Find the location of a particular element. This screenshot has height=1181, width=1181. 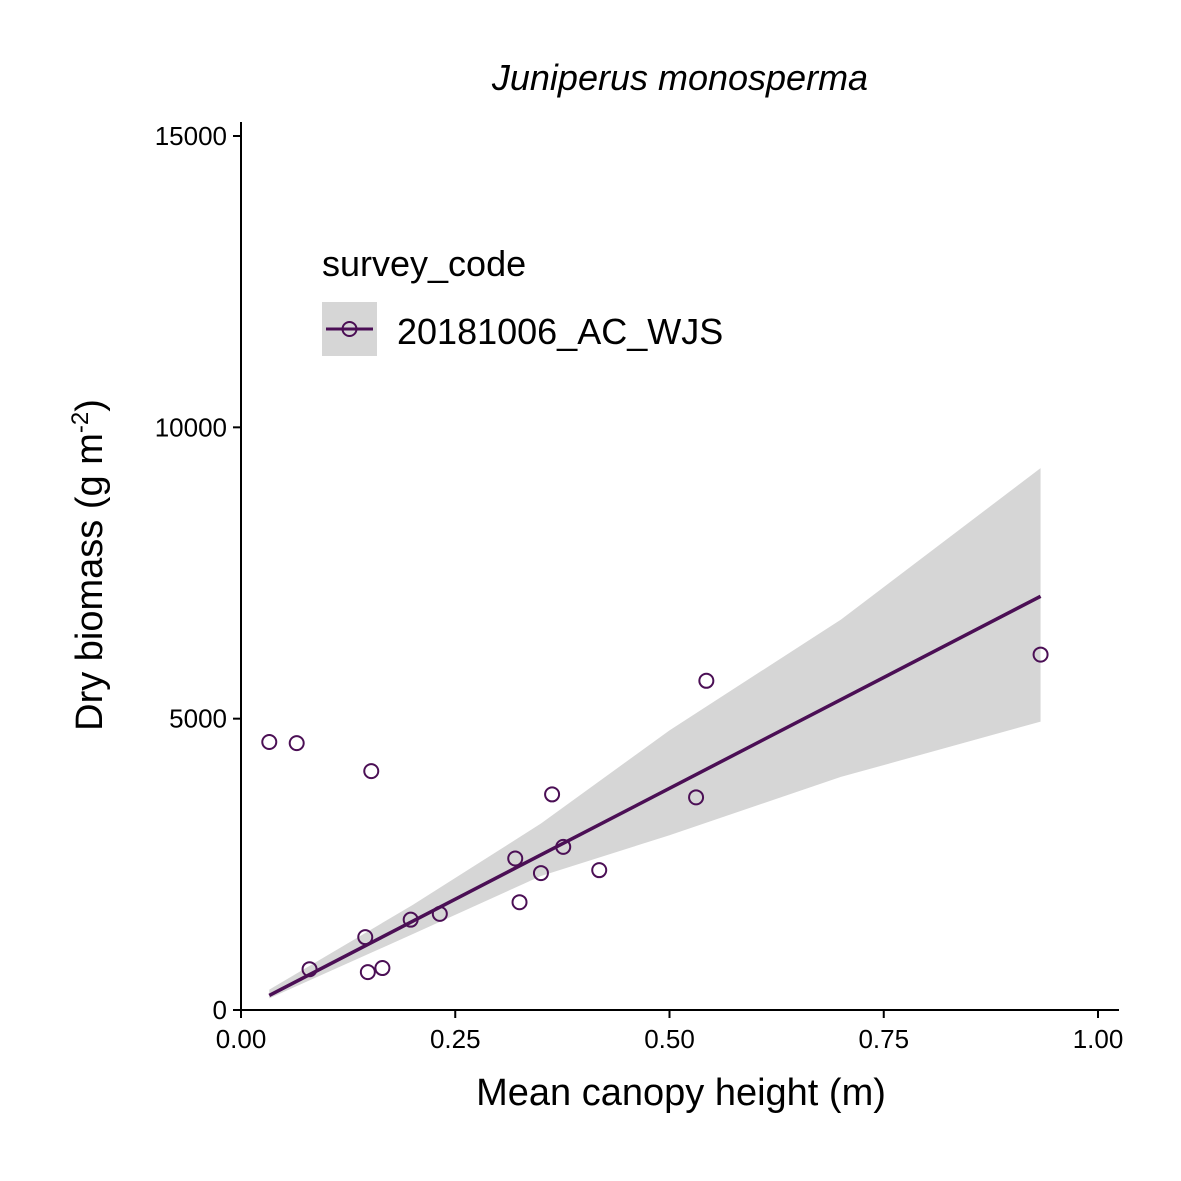

y-tick-label: 0 is located at coordinates (220, 1010).